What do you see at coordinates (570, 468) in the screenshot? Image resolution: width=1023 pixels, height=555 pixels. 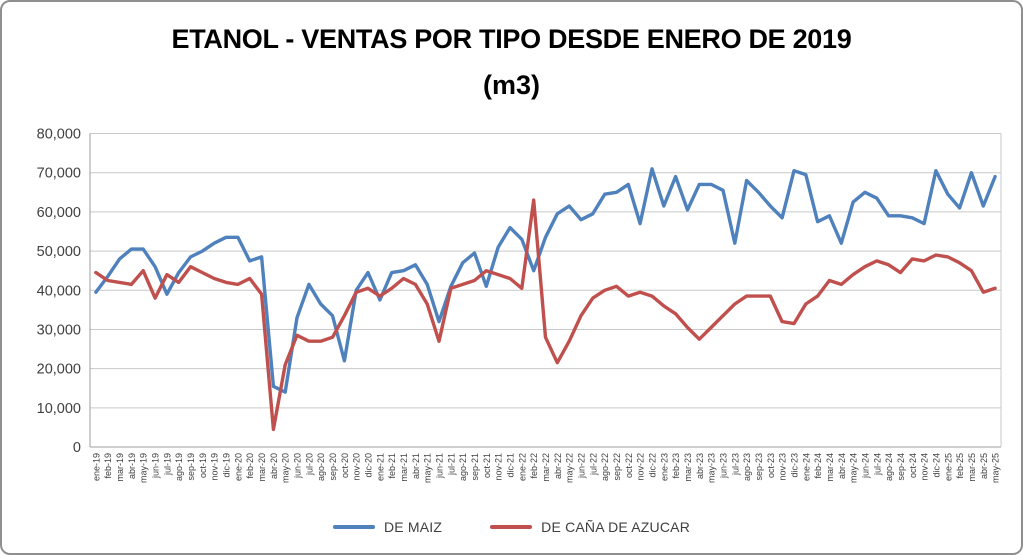 I see `x-axis-label: may-22` at bounding box center [570, 468].